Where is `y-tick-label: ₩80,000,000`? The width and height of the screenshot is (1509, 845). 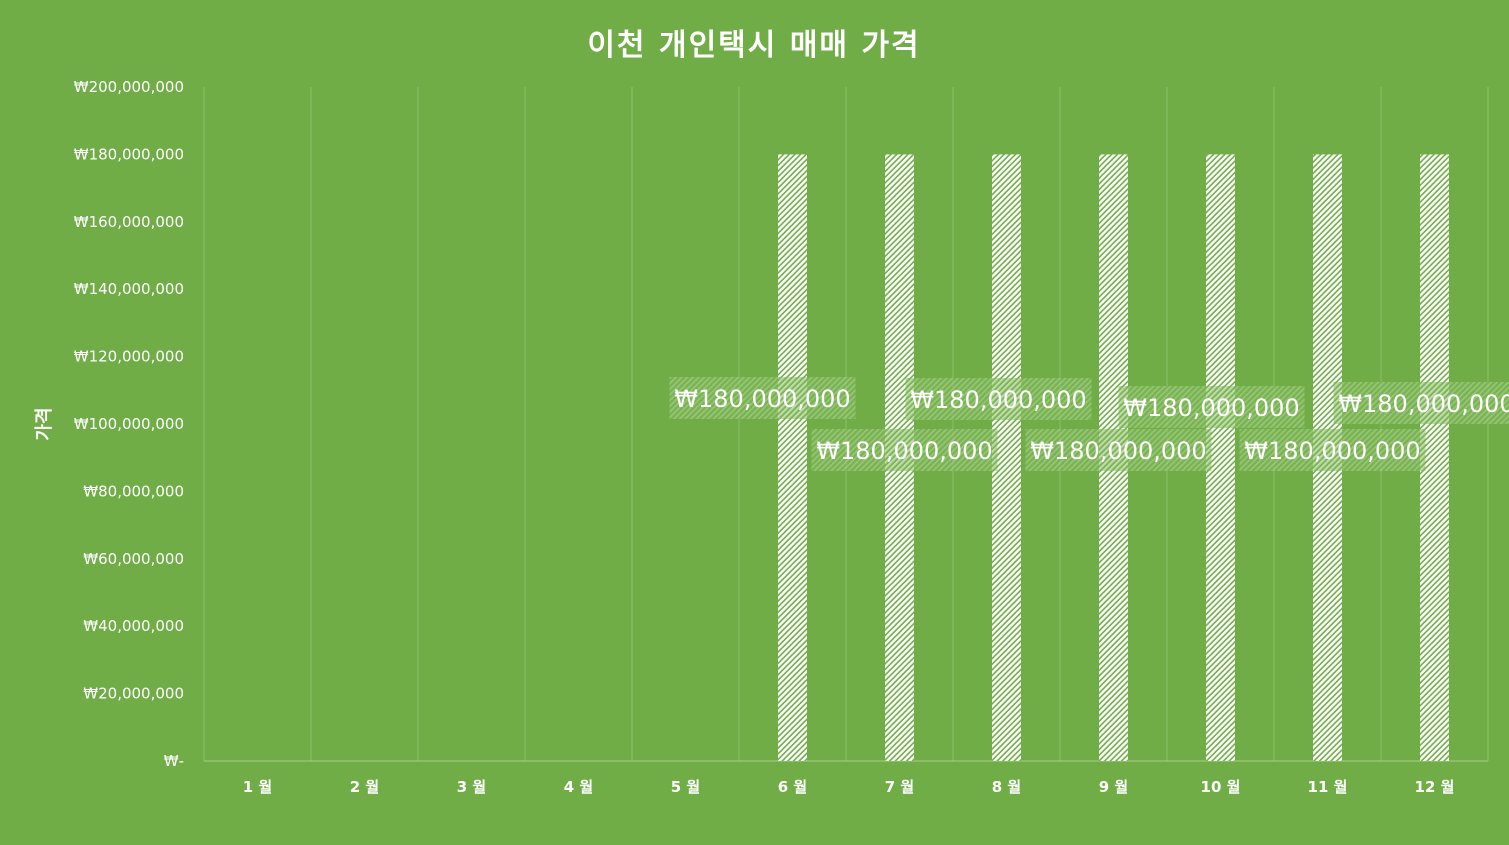 y-tick-label: ₩80,000,000 is located at coordinates (133, 491).